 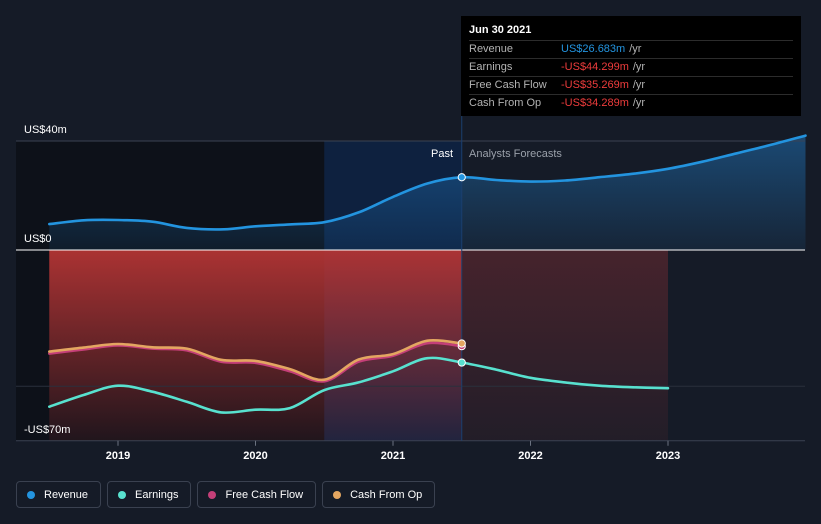 I want to click on legend-label: Cash From Op, so click(x=386, y=494).